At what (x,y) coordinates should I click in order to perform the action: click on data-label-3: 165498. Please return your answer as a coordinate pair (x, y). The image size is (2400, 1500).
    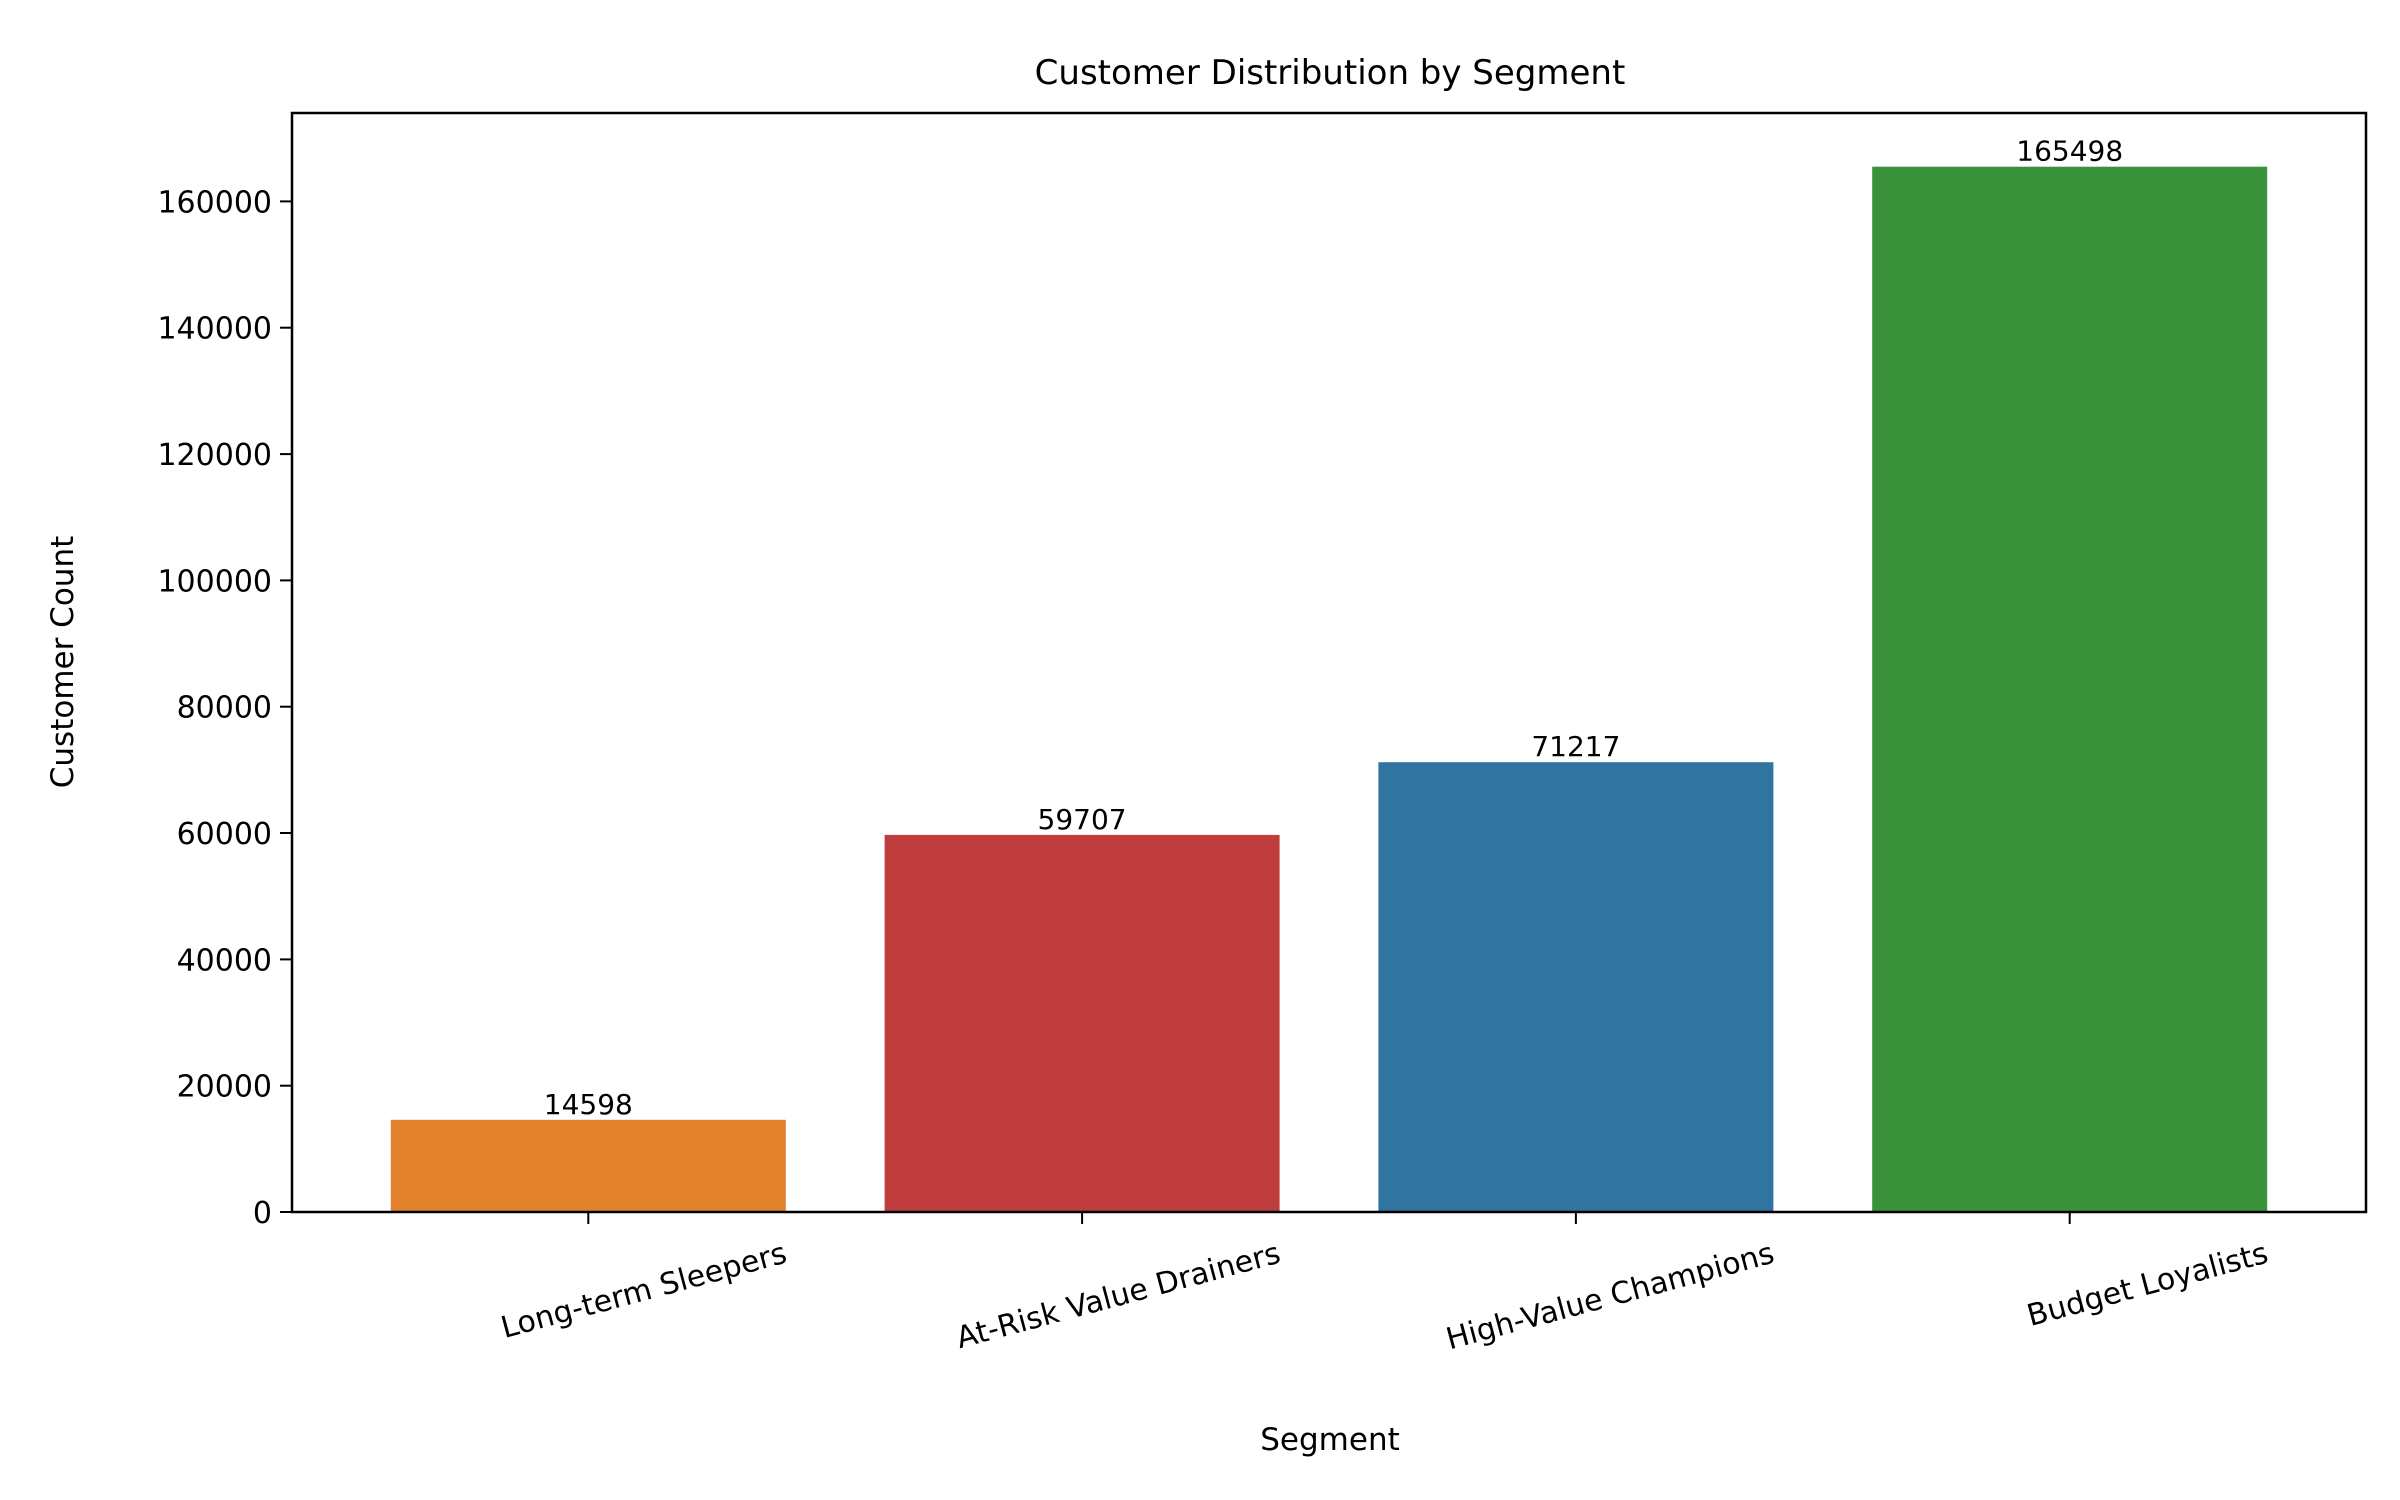
    Looking at the image, I should click on (2069, 151).